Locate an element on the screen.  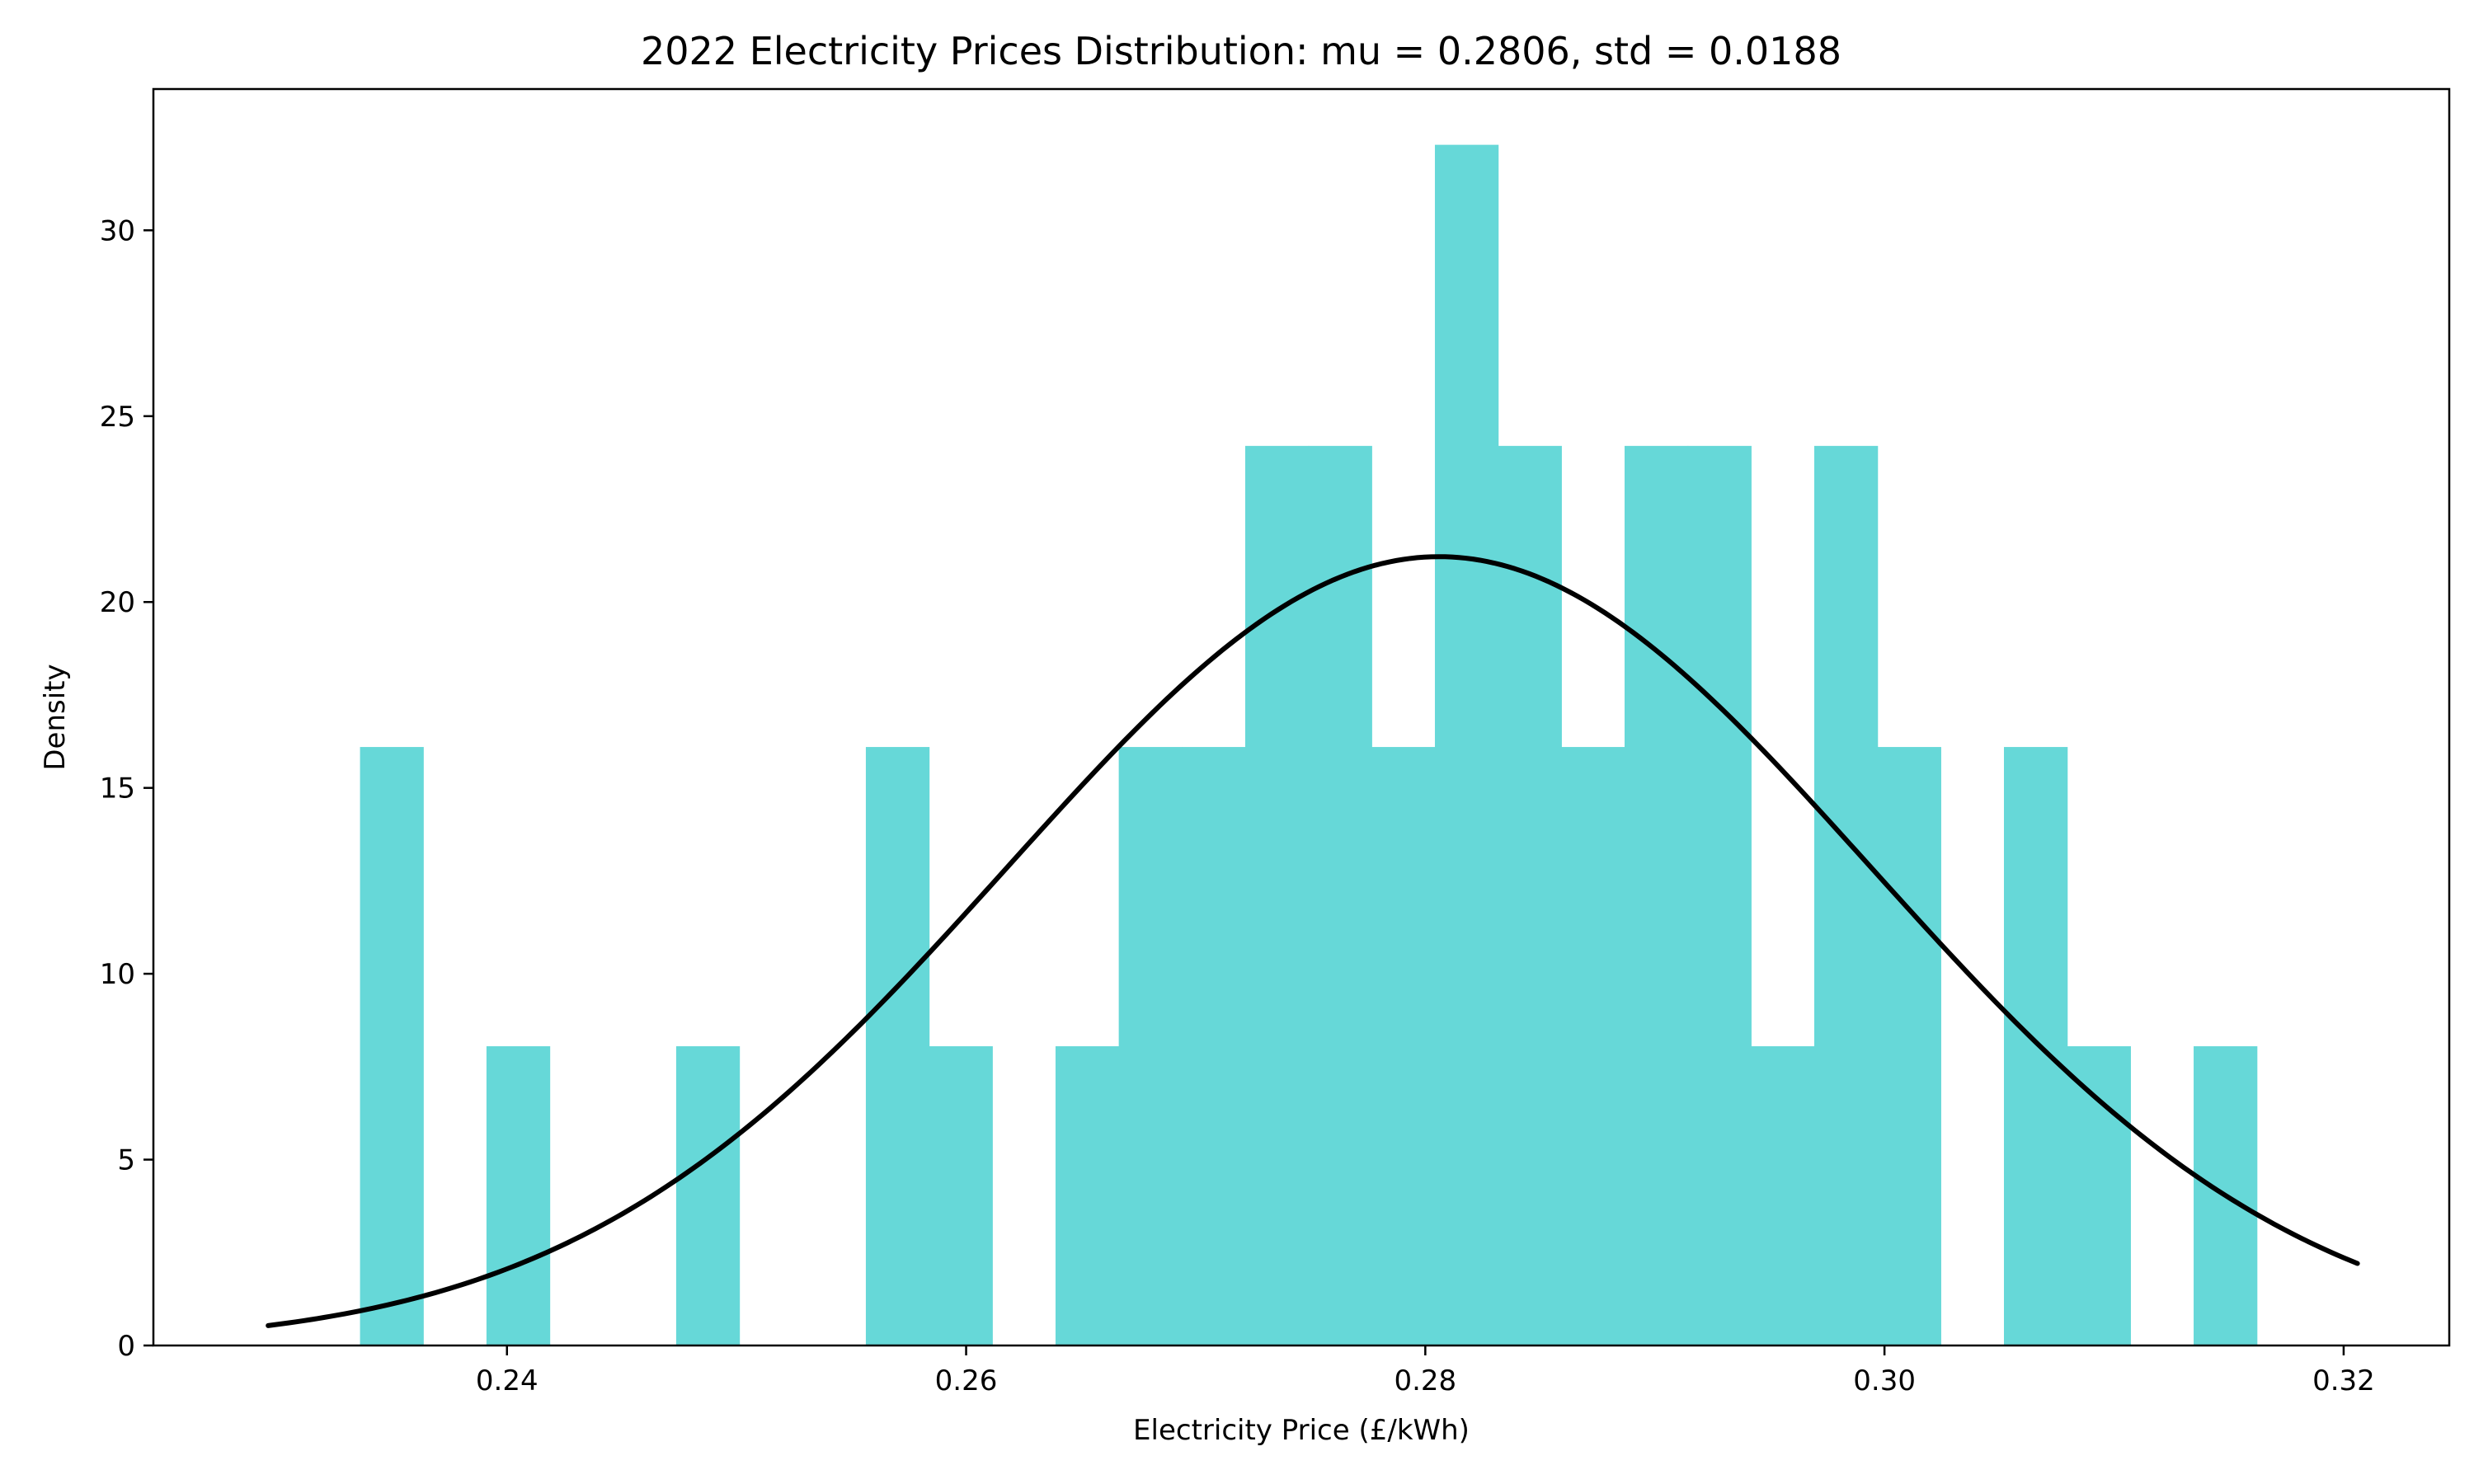
x-axis-ticks: 0.24 0.26 0.28 0.30 0.32 is located at coordinates (1425, 1371).